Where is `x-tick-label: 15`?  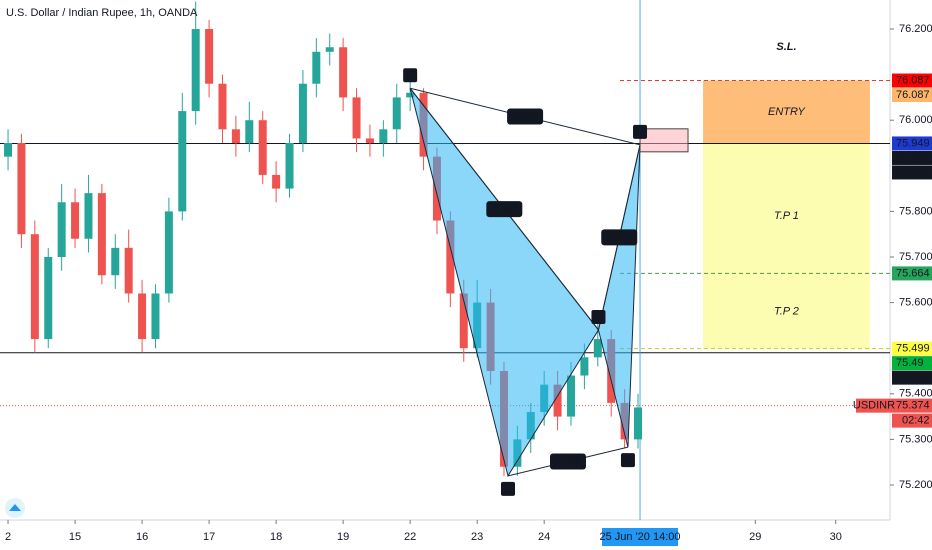
x-tick-label: 15 is located at coordinates (75, 537).